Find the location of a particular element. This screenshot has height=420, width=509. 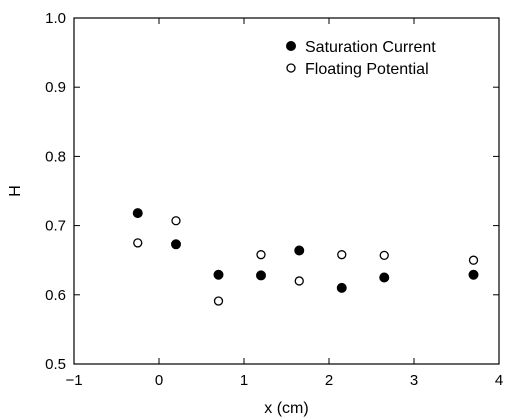

x-tick-label: 3 is located at coordinates (414, 380).